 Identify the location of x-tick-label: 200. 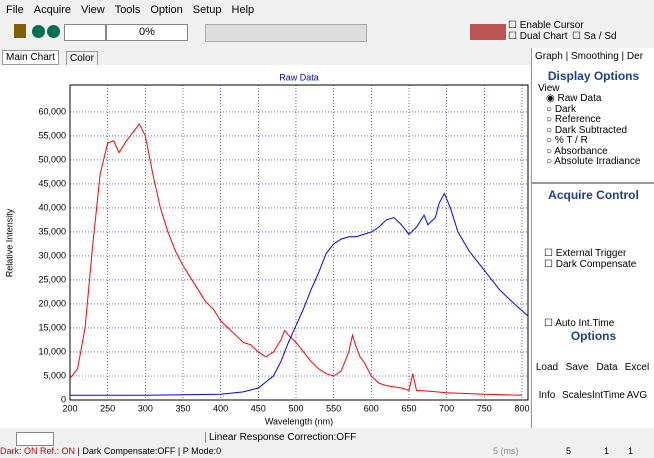
(69, 408).